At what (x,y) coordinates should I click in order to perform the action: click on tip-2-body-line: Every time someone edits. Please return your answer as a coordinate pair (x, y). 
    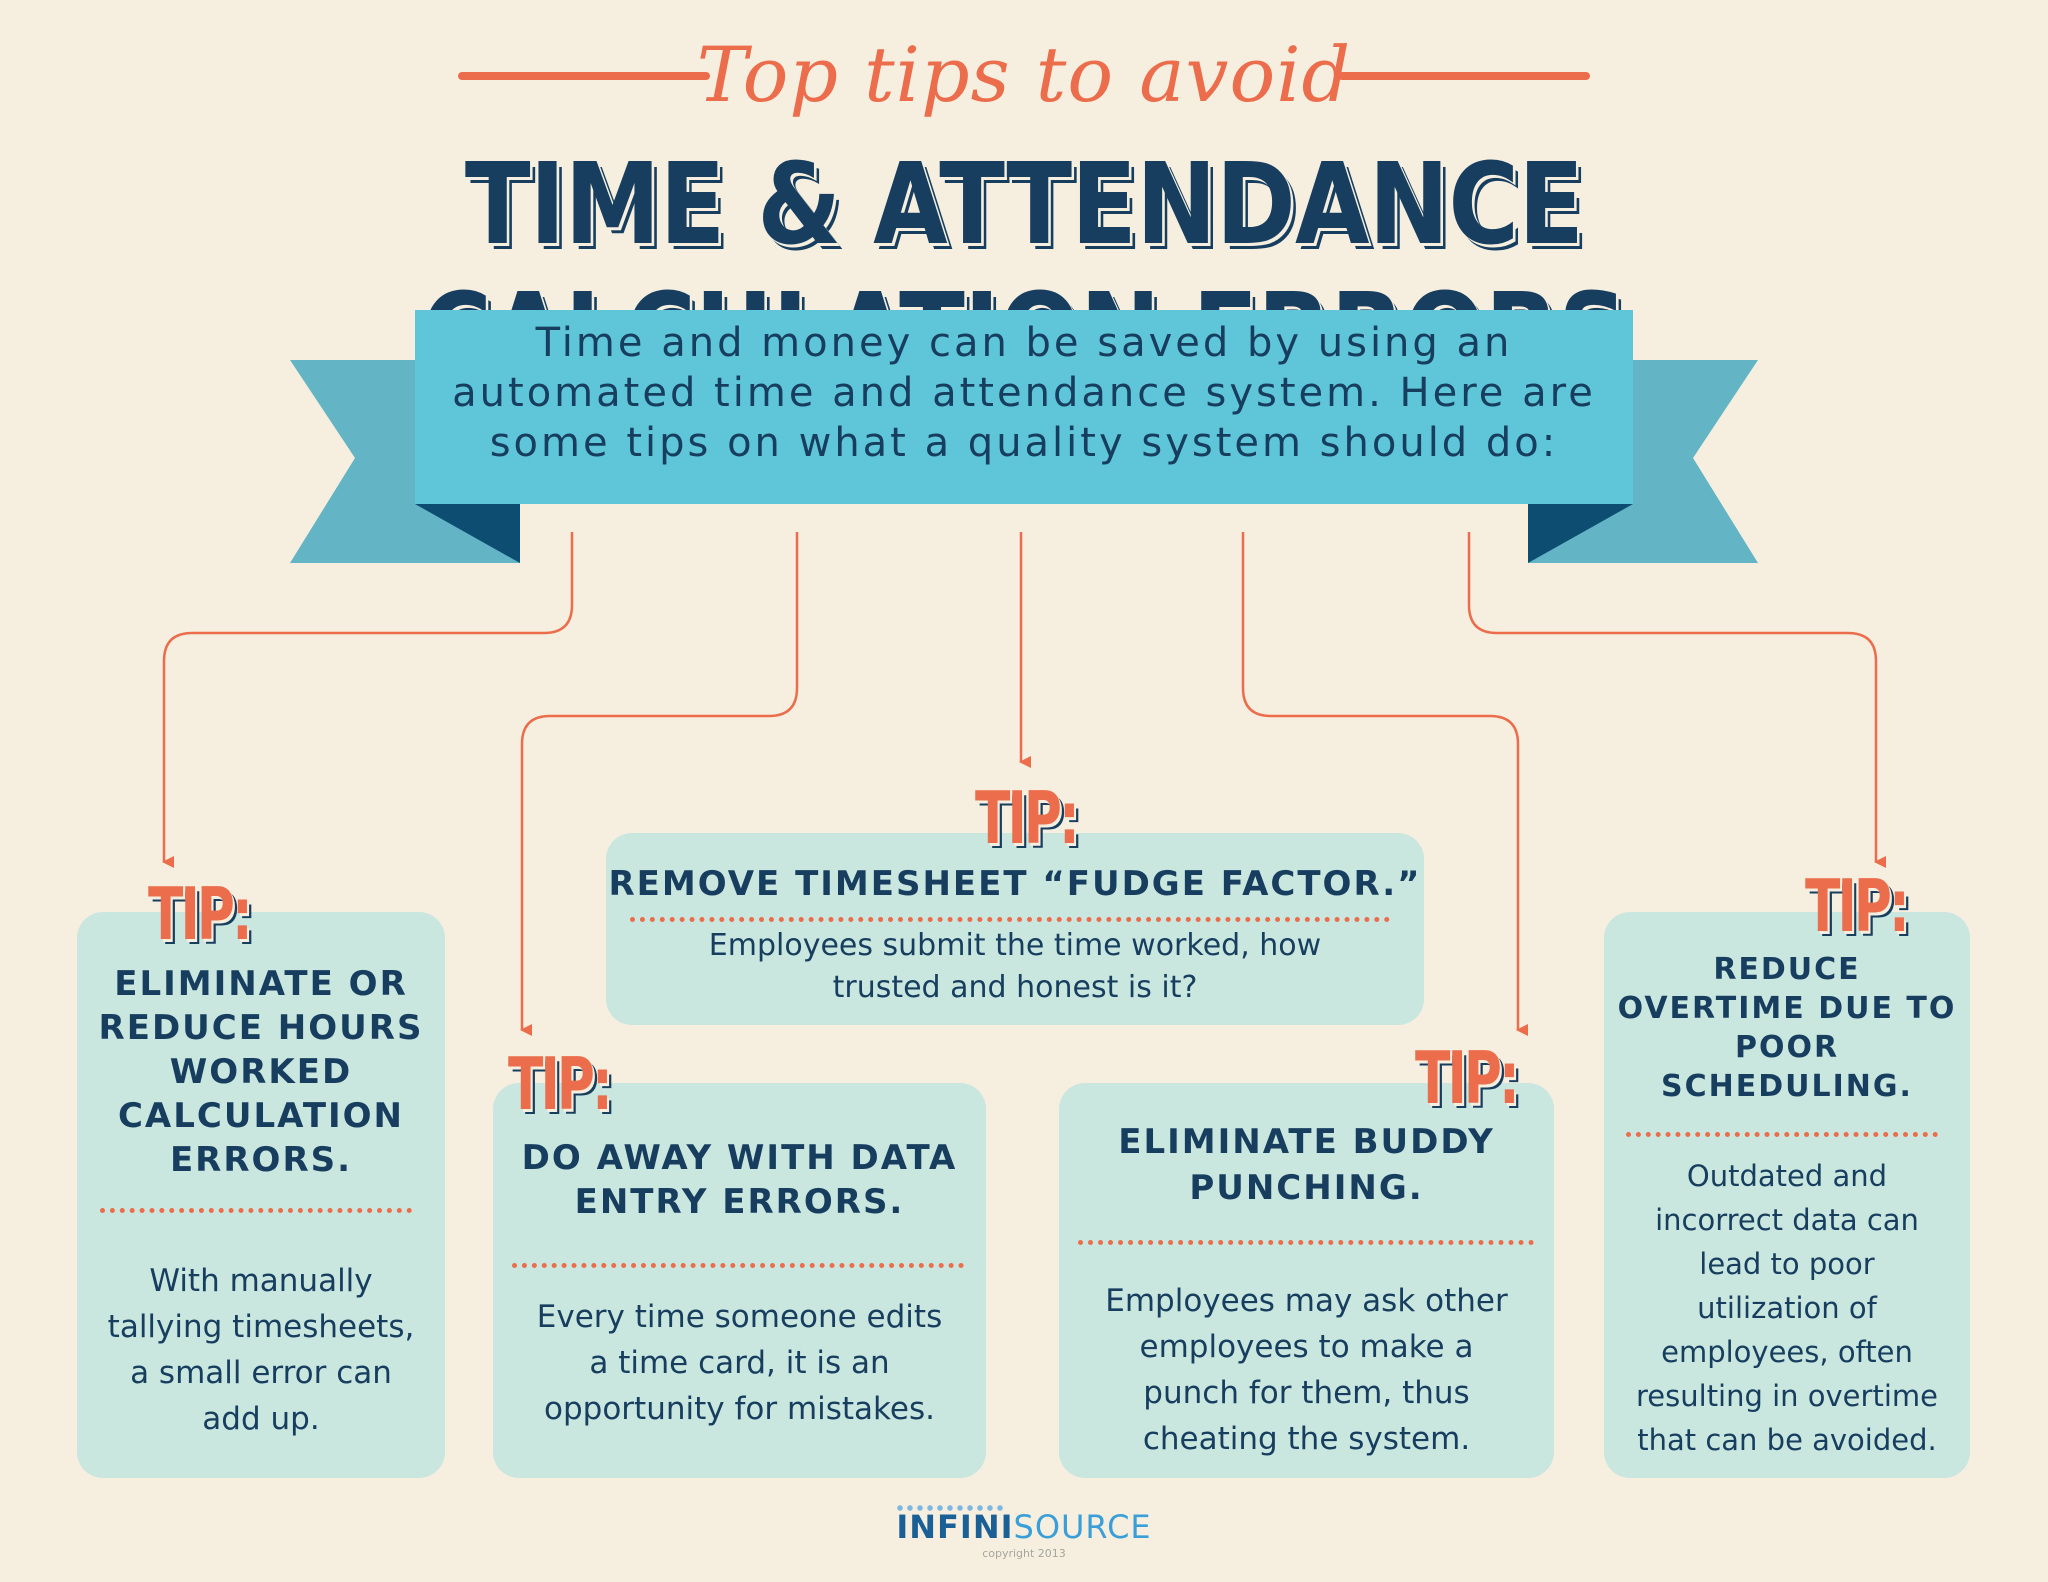
    Looking at the image, I should click on (739, 1317).